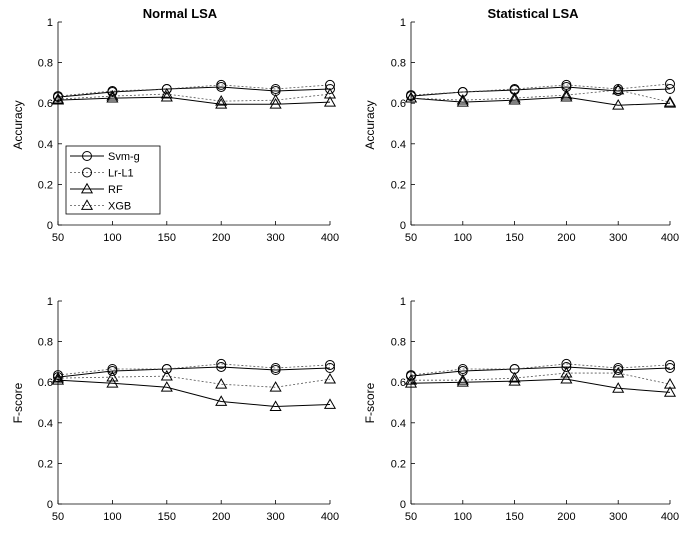 This screenshot has width=680, height=533. Describe the element at coordinates (121, 174) in the screenshot. I see `legend-label: Lr-L1` at that location.